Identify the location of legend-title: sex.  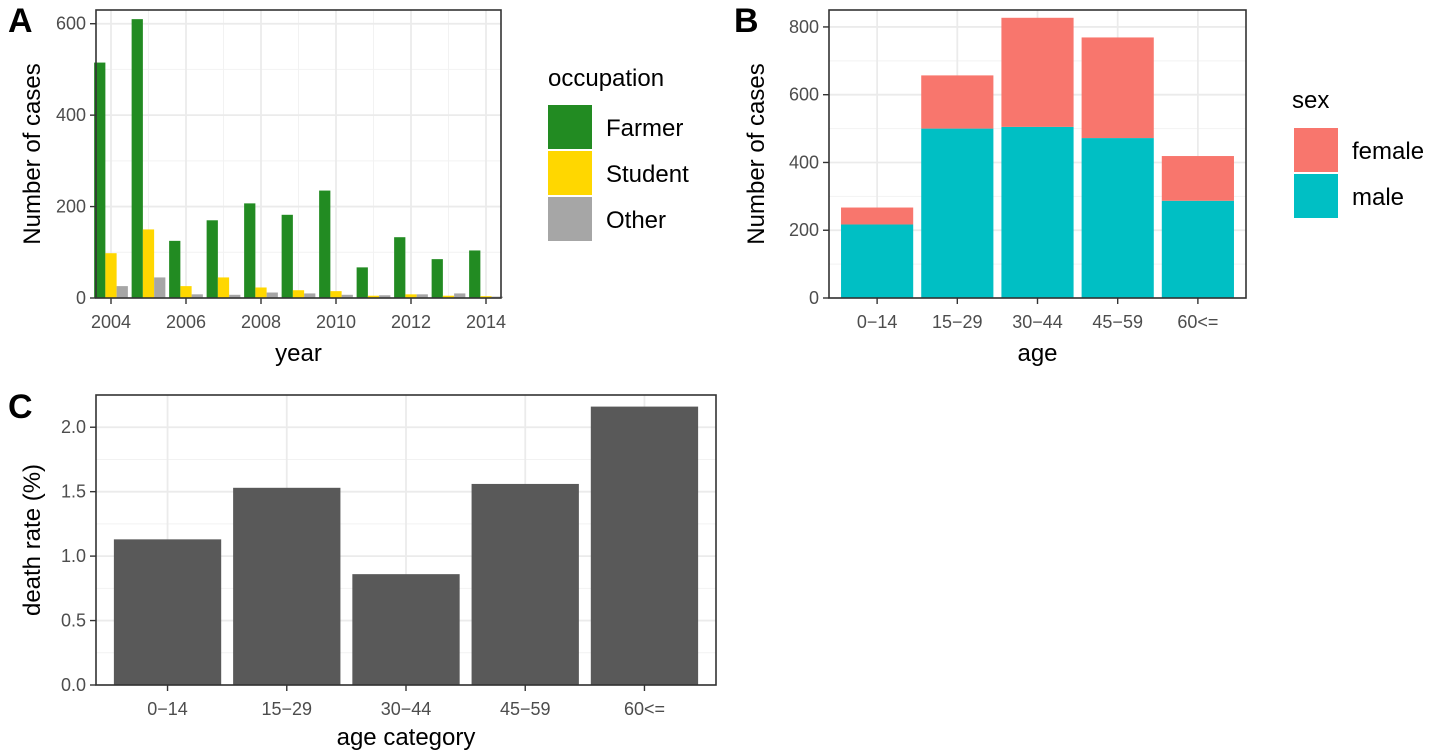
(1310, 100).